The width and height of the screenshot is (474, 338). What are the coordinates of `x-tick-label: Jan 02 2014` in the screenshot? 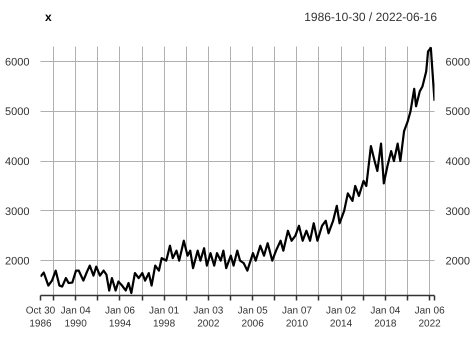 It's located at (341, 318).